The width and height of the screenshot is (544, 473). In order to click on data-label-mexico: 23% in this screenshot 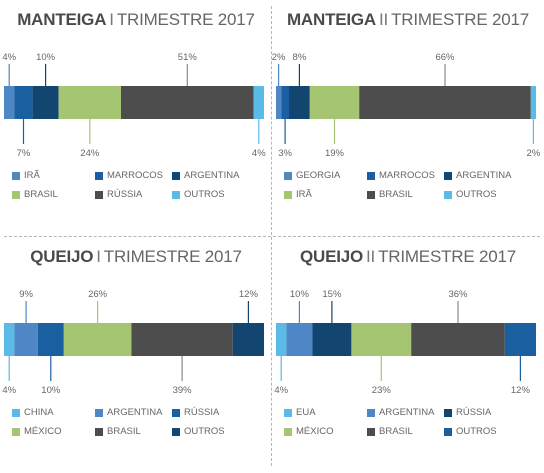, I will do `click(382, 390)`.